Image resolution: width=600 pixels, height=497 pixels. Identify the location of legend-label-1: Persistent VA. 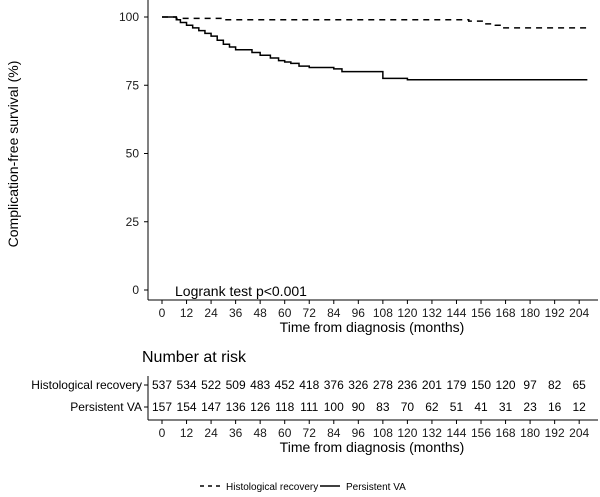
(376, 487).